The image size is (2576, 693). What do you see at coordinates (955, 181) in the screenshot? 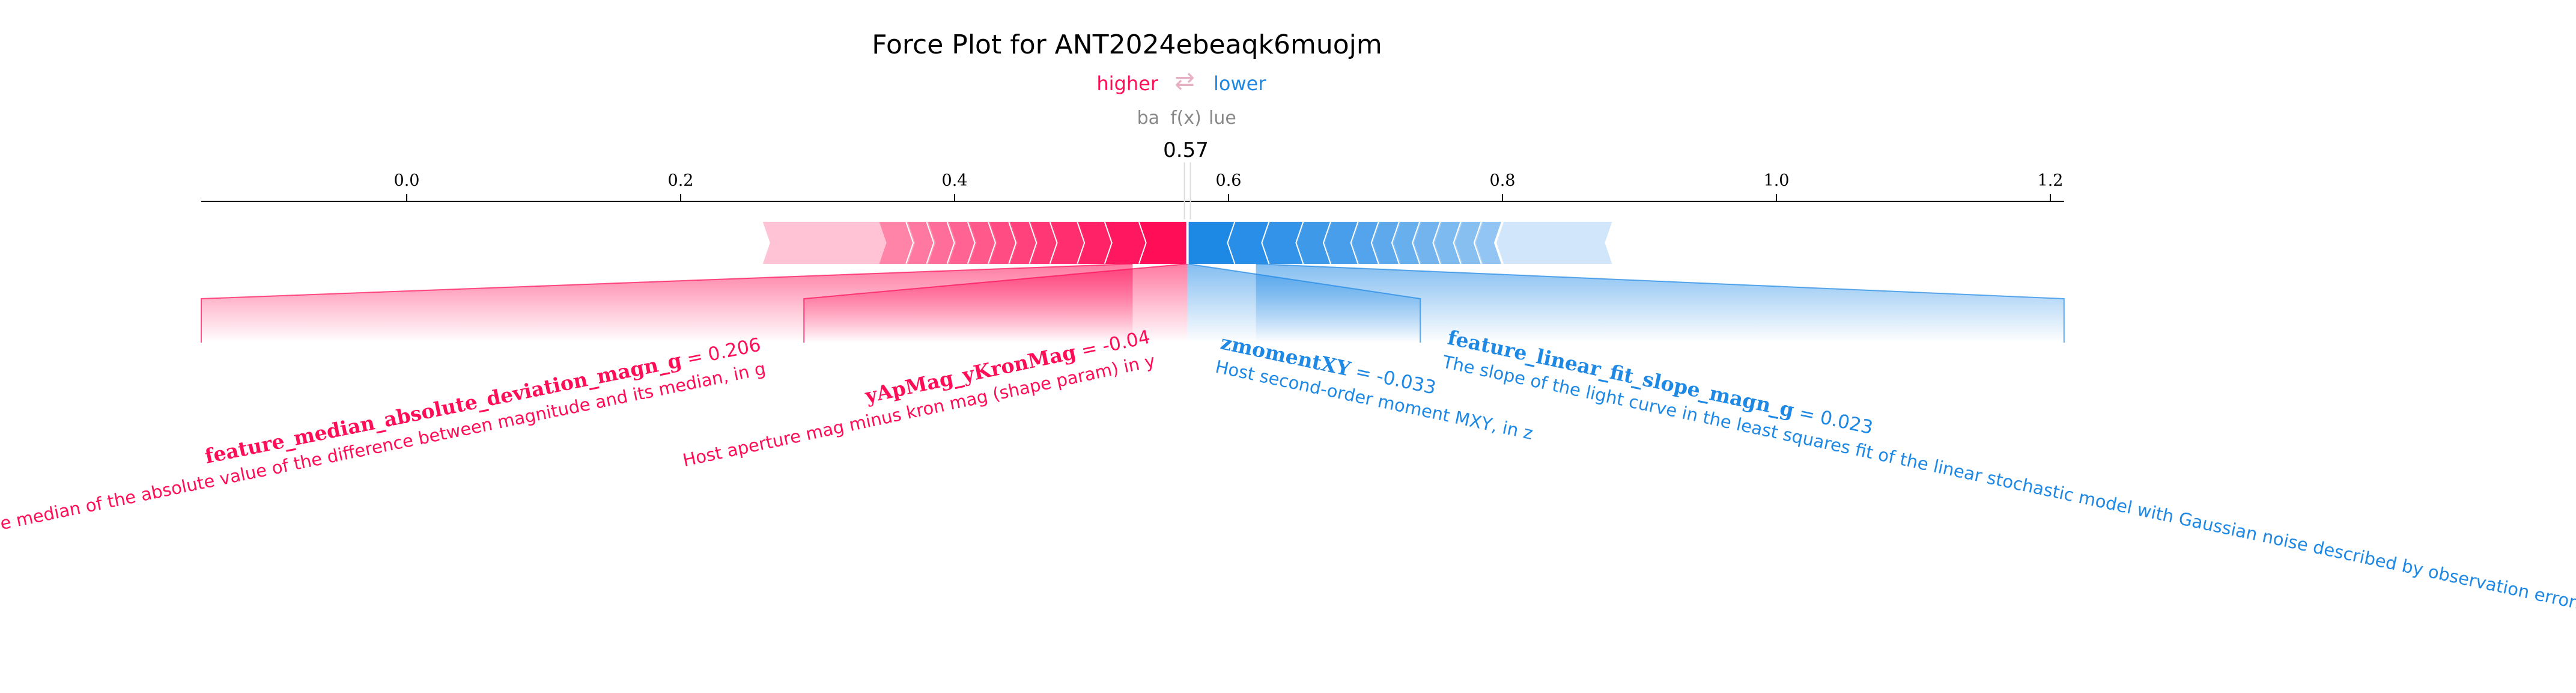
I see `tick-label: 0.4` at bounding box center [955, 181].